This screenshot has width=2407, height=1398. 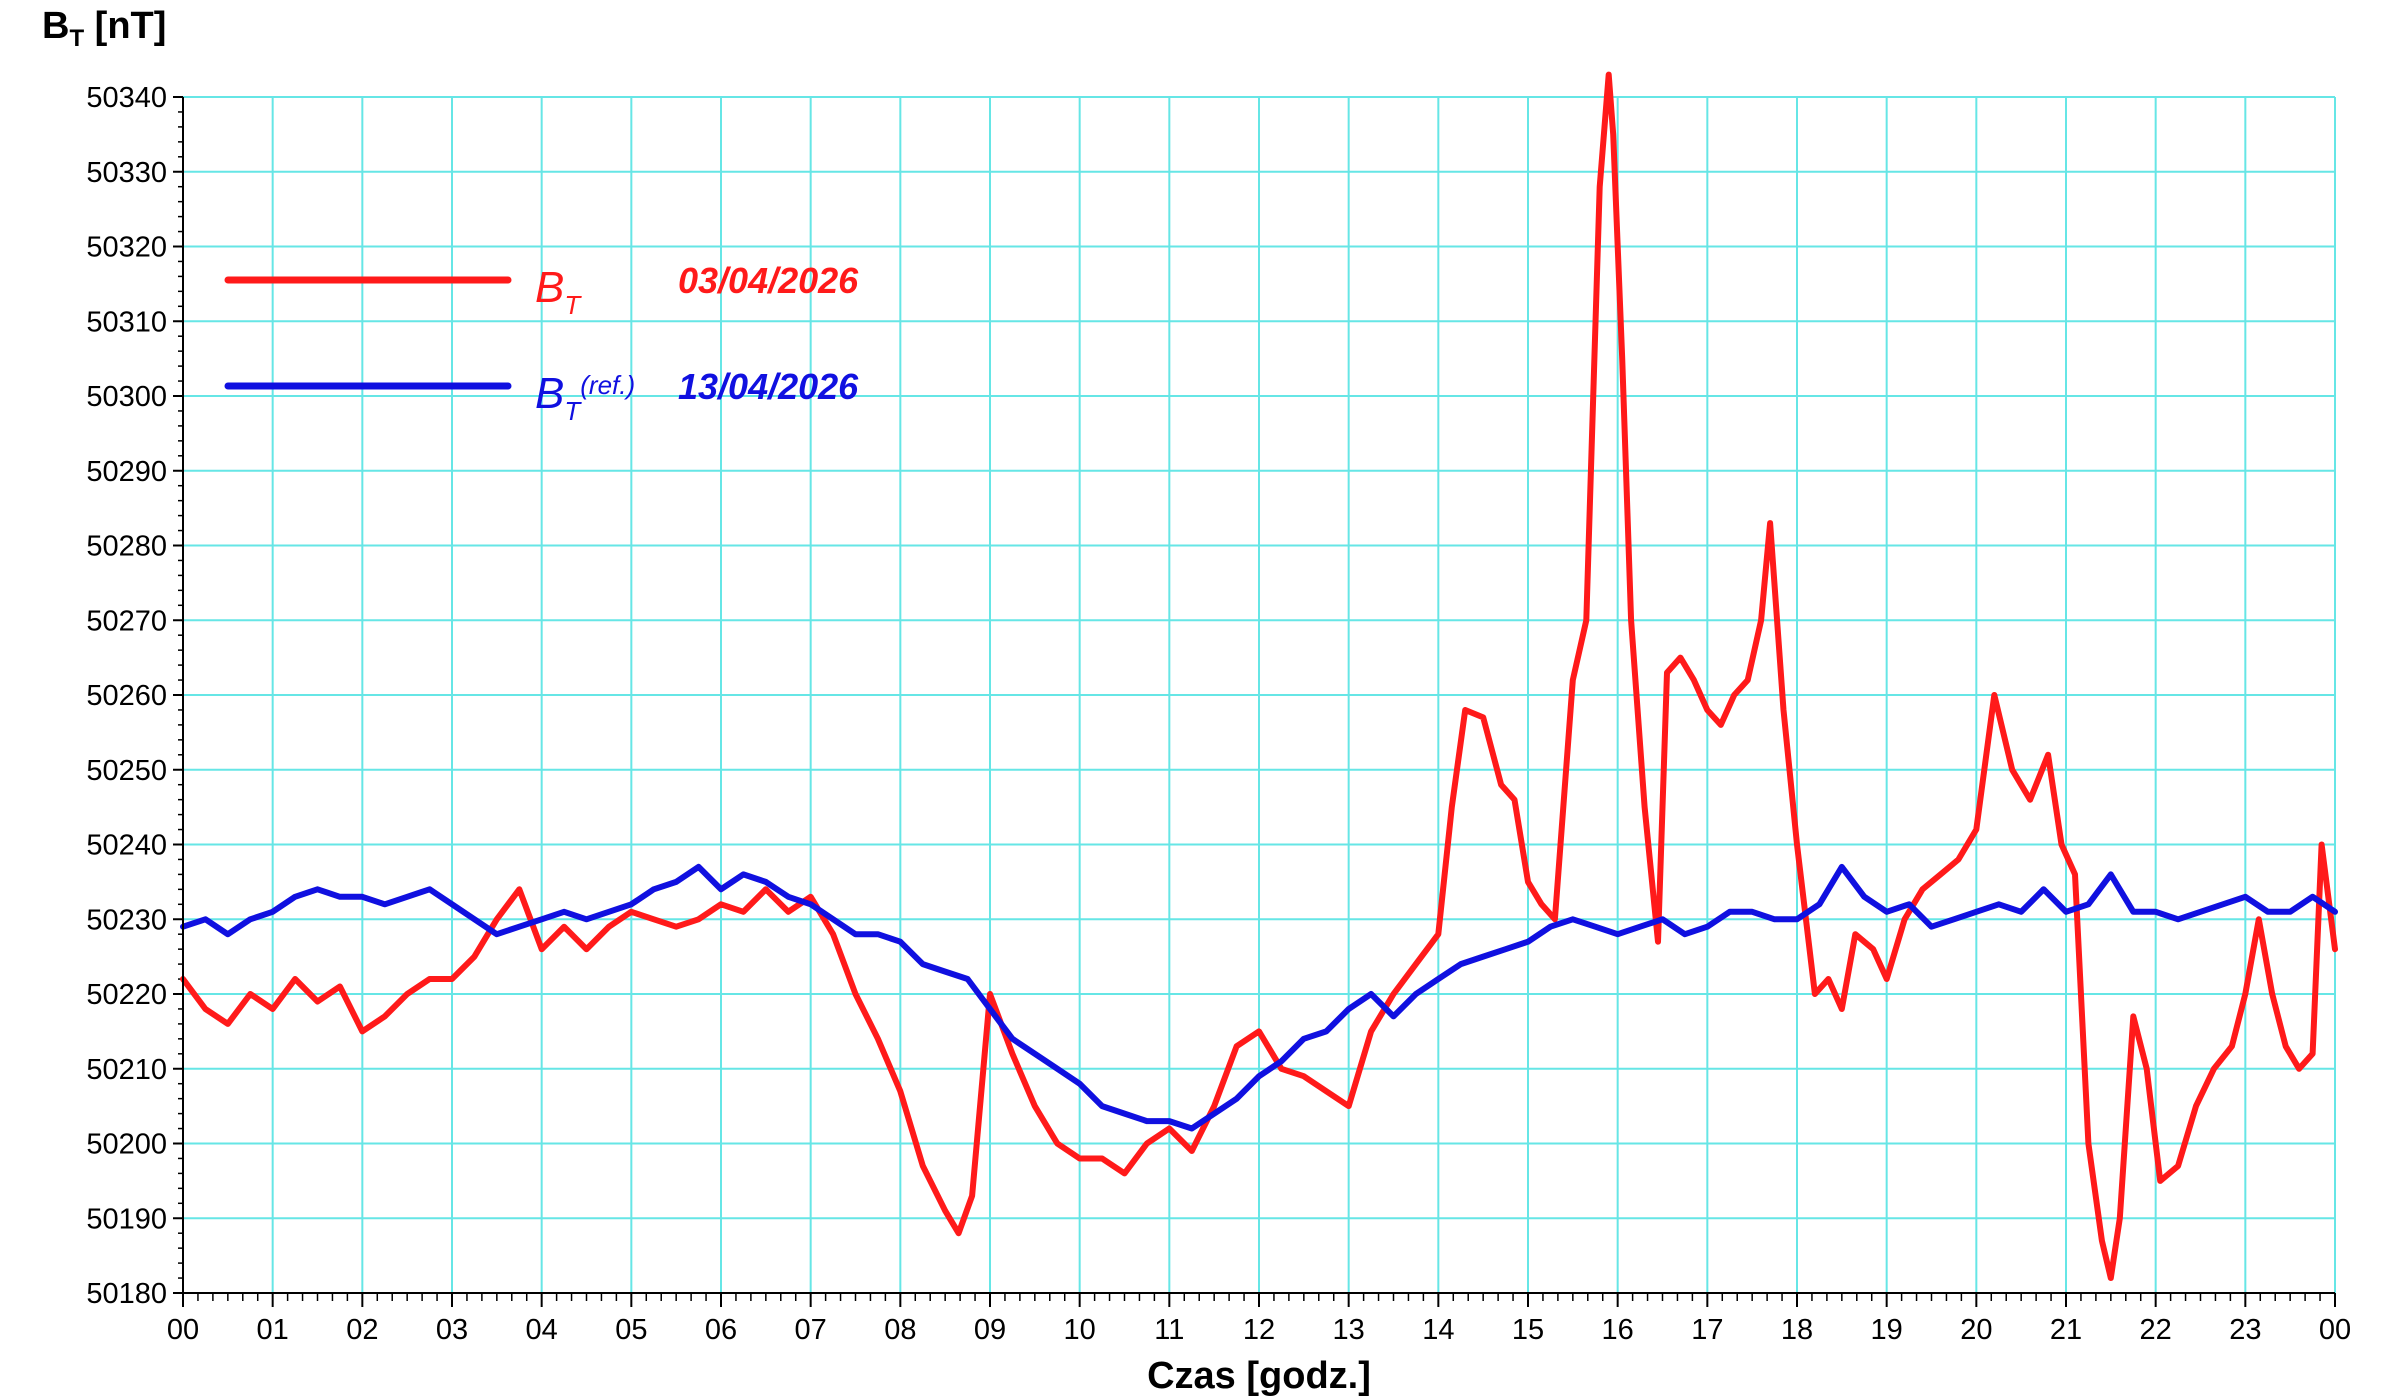 What do you see at coordinates (126, 322) in the screenshot?
I see `y-tick-label: 50310` at bounding box center [126, 322].